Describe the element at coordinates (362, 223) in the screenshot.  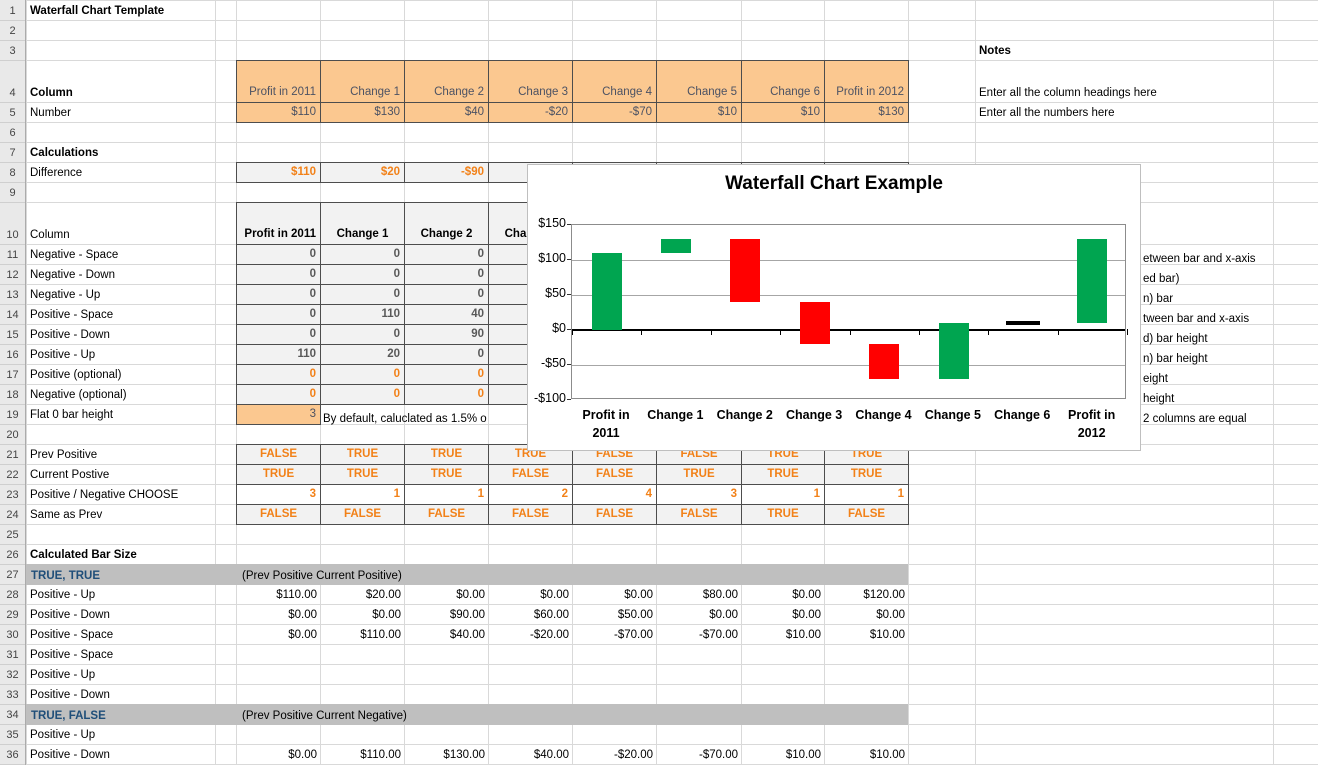
I see `cell-D10: Change 1` at that location.